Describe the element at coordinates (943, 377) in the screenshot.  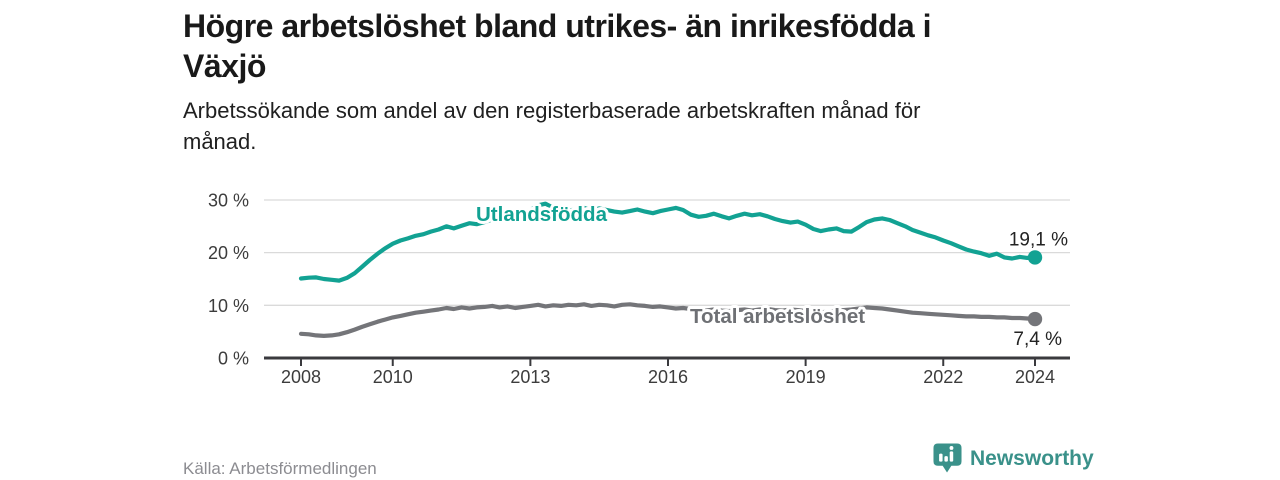
I see `svg-text: 2022` at that location.